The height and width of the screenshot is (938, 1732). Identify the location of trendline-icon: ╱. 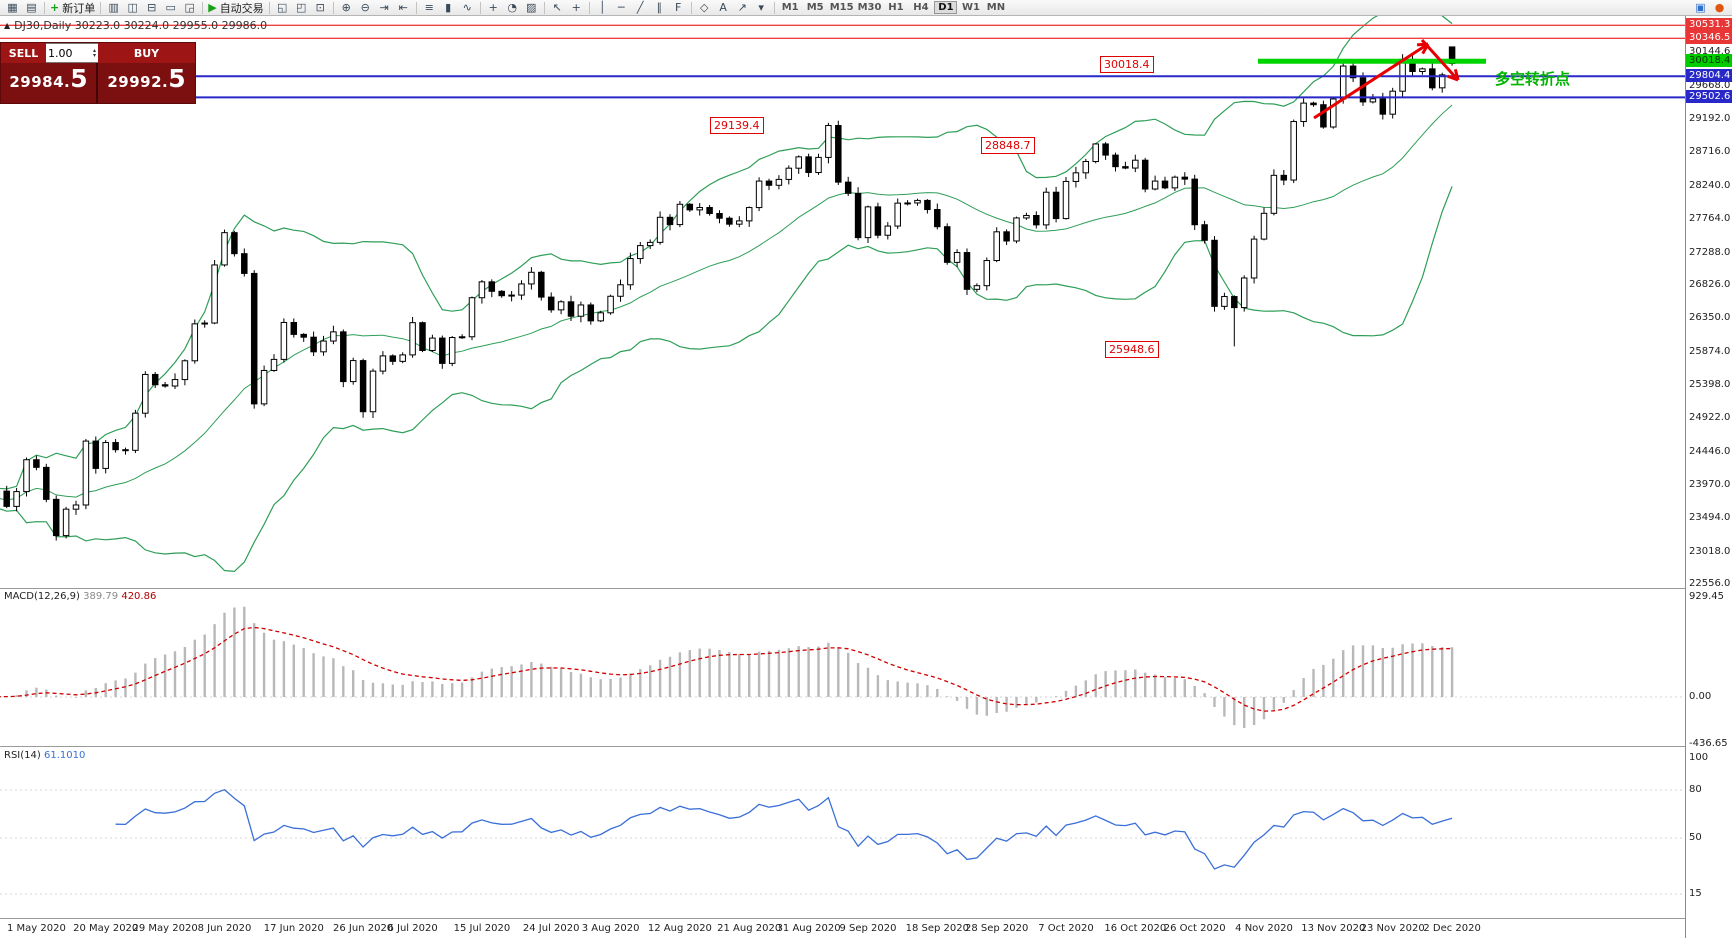
(640, 7).